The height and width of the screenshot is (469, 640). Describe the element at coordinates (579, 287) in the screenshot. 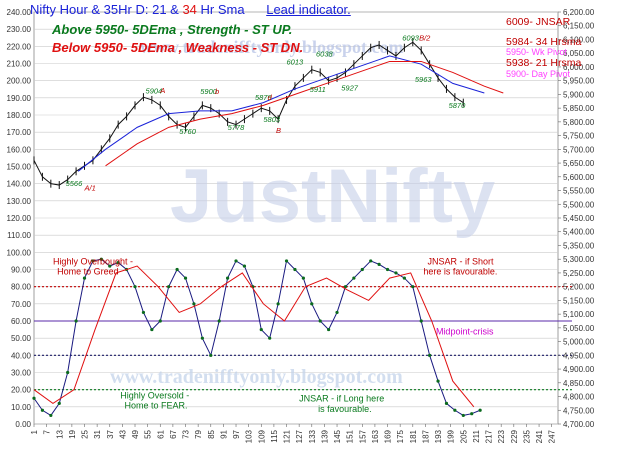

I see `right-tick-label: 5,200.00` at that location.